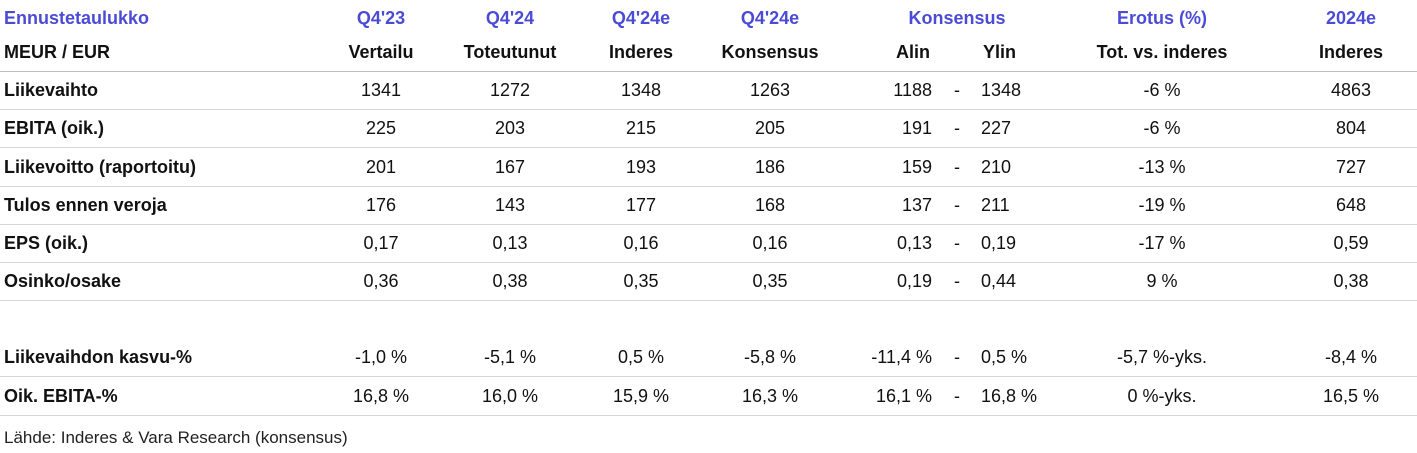  Describe the element at coordinates (381, 281) in the screenshot. I see `cell: 0,36` at that location.